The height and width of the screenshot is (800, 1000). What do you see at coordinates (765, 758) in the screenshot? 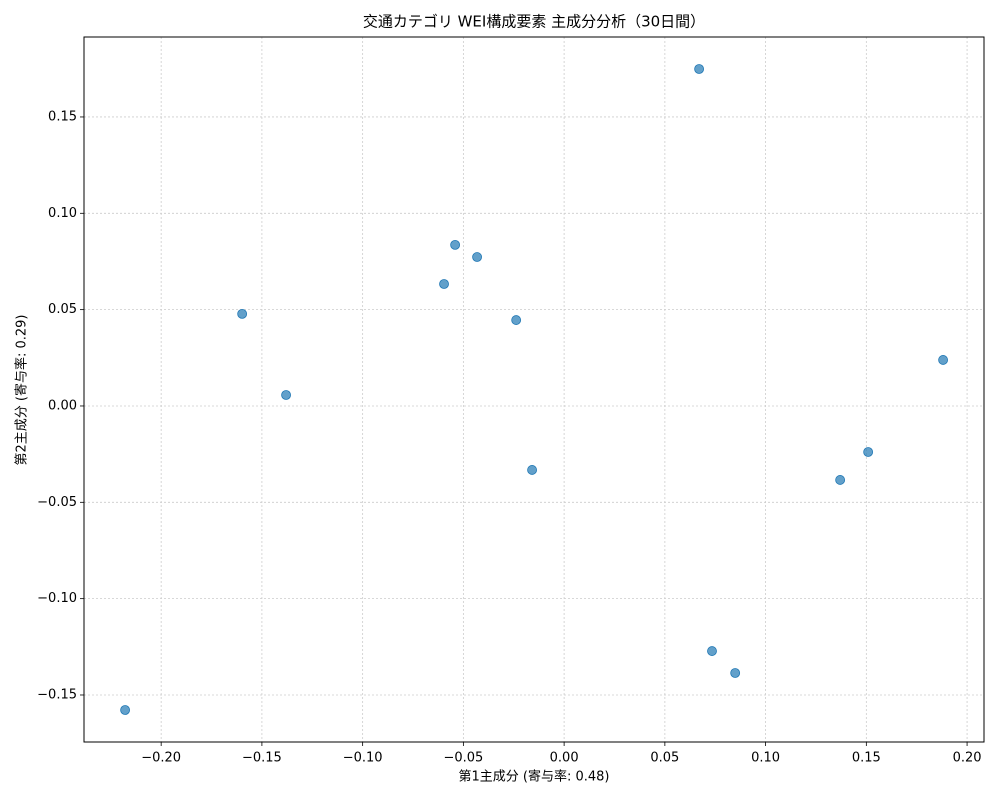
I see `x-tick-label: 0.10` at bounding box center [765, 758].